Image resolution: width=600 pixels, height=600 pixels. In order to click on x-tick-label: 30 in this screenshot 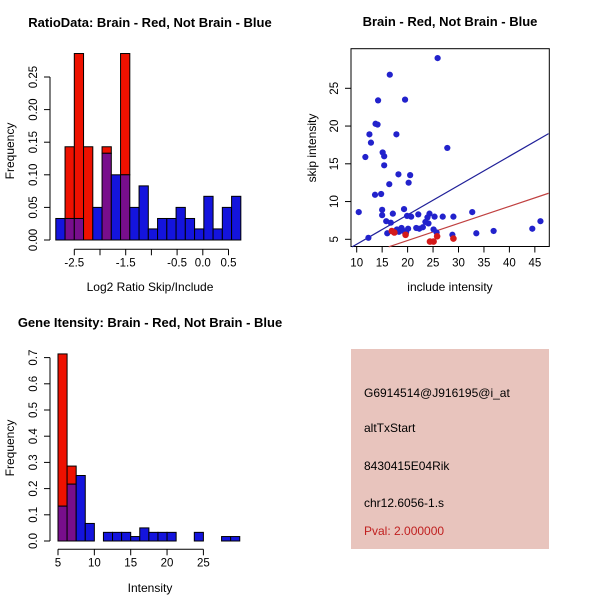, I will do `click(458, 264)`.